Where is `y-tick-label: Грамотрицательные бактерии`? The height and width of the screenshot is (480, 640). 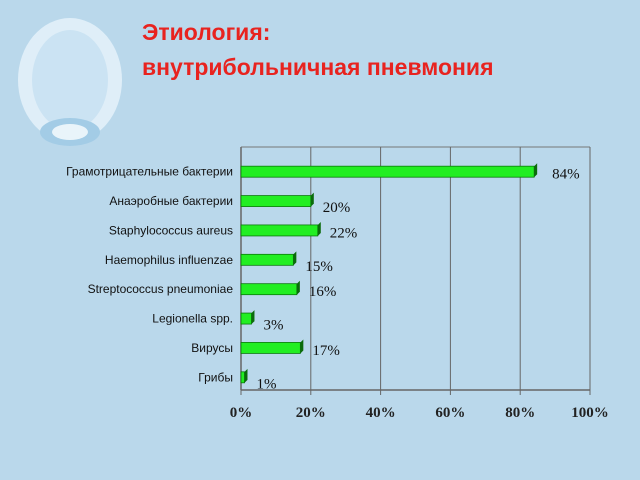
y-tick-label: Грамотрицательные бактерии is located at coordinates (149, 172).